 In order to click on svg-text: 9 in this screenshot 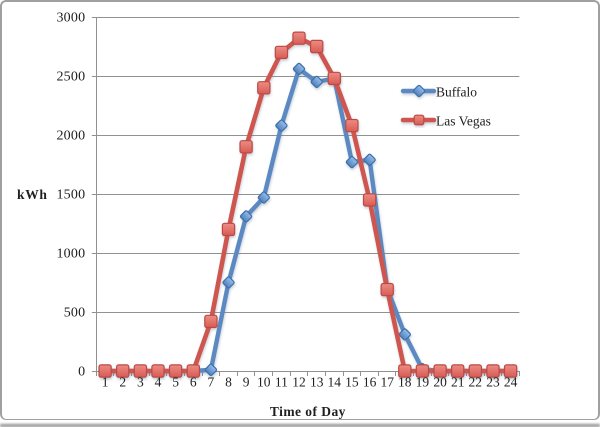, I will do `click(246, 382)`.